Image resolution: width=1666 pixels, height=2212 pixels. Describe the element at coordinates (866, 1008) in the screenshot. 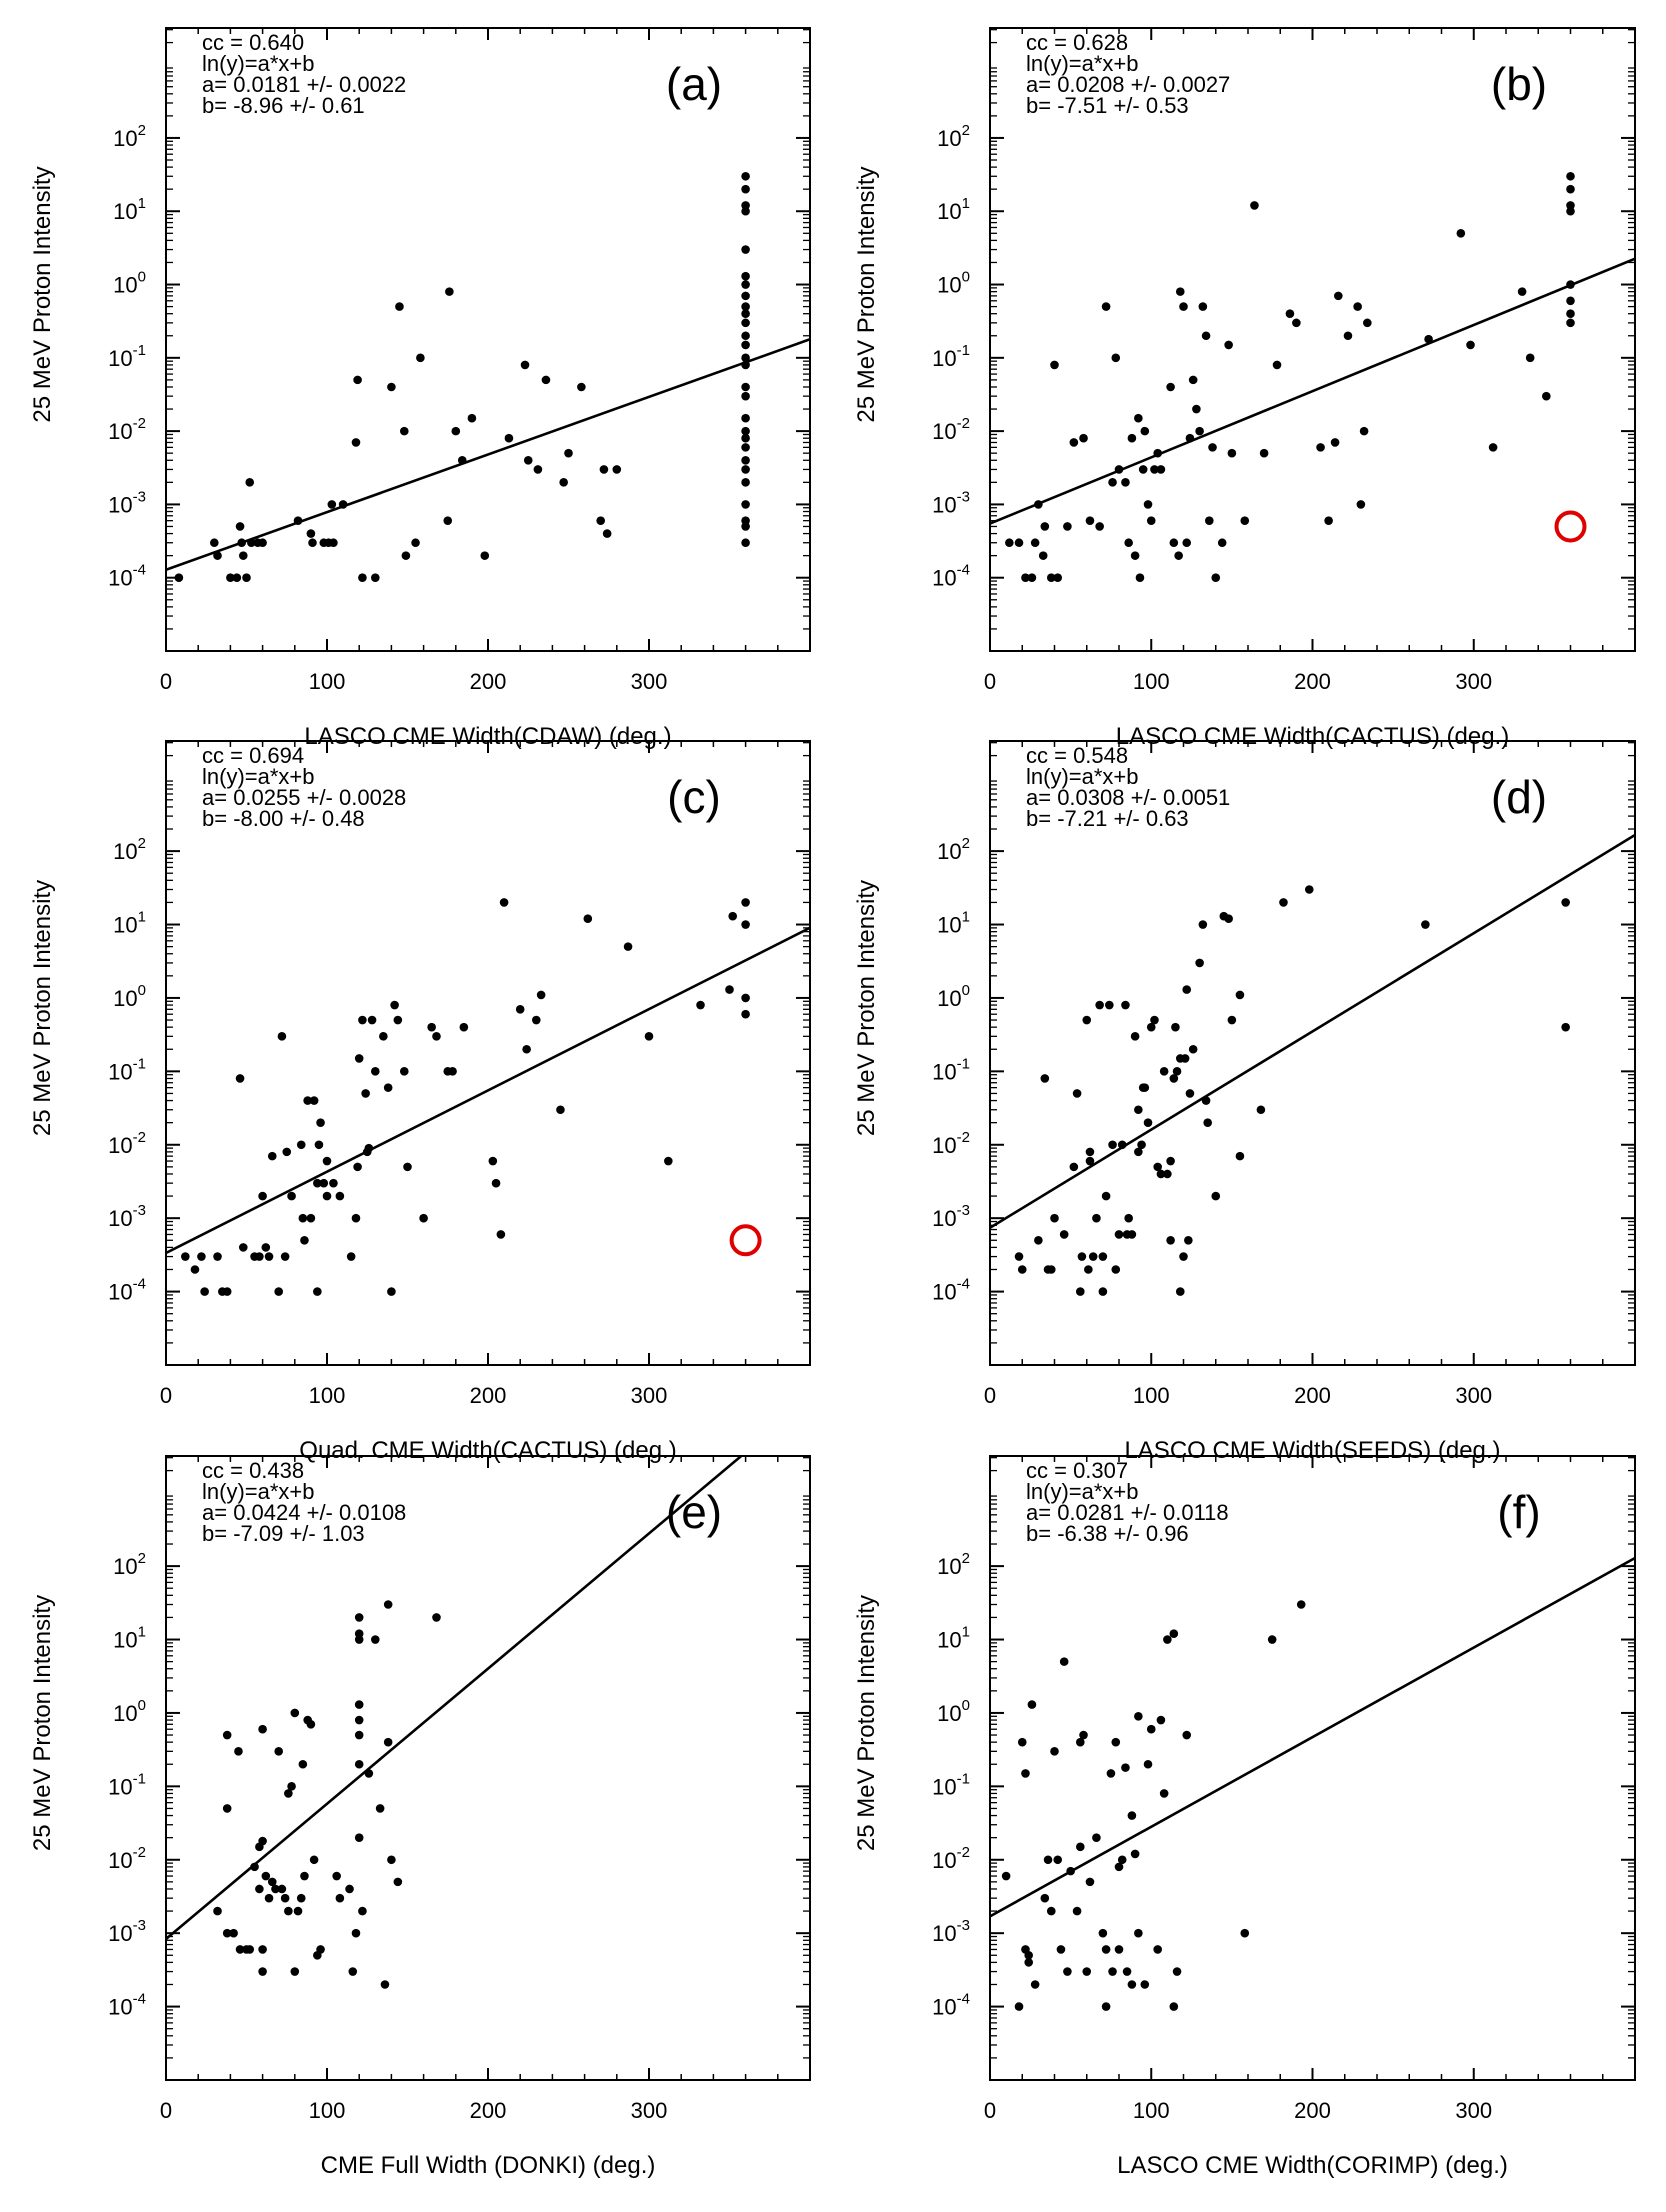

I see `y-axis-label: 25 MeV Proton Intensity` at that location.